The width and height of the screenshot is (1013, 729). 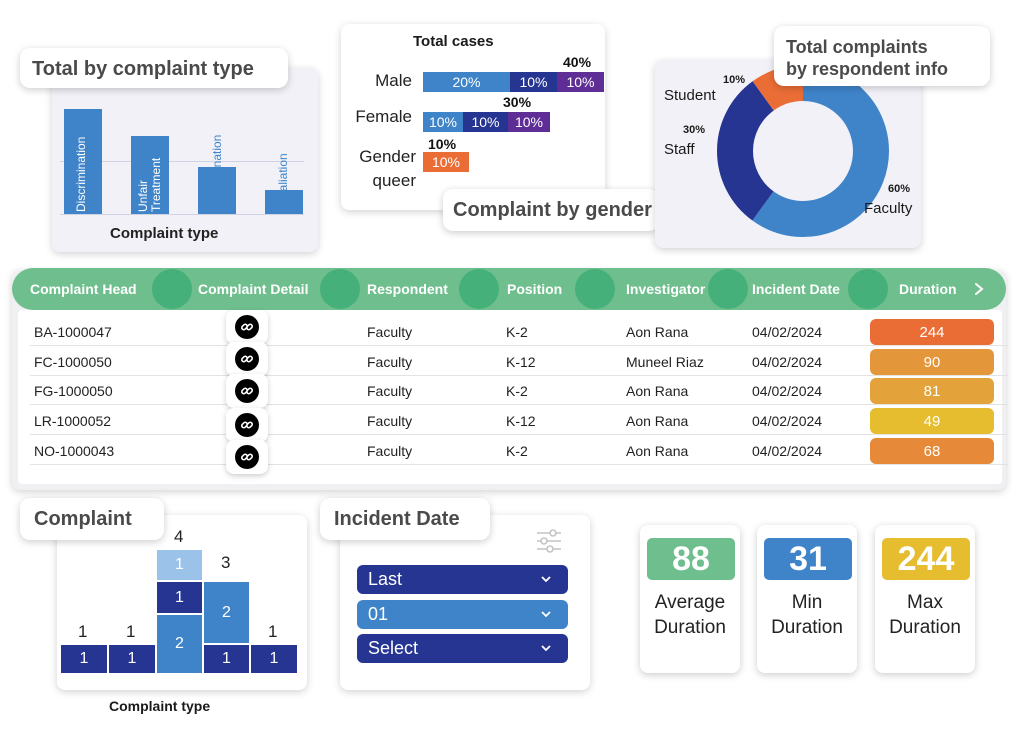 What do you see at coordinates (253, 289) in the screenshot?
I see `col-complaint-detail: Complaint Detail` at bounding box center [253, 289].